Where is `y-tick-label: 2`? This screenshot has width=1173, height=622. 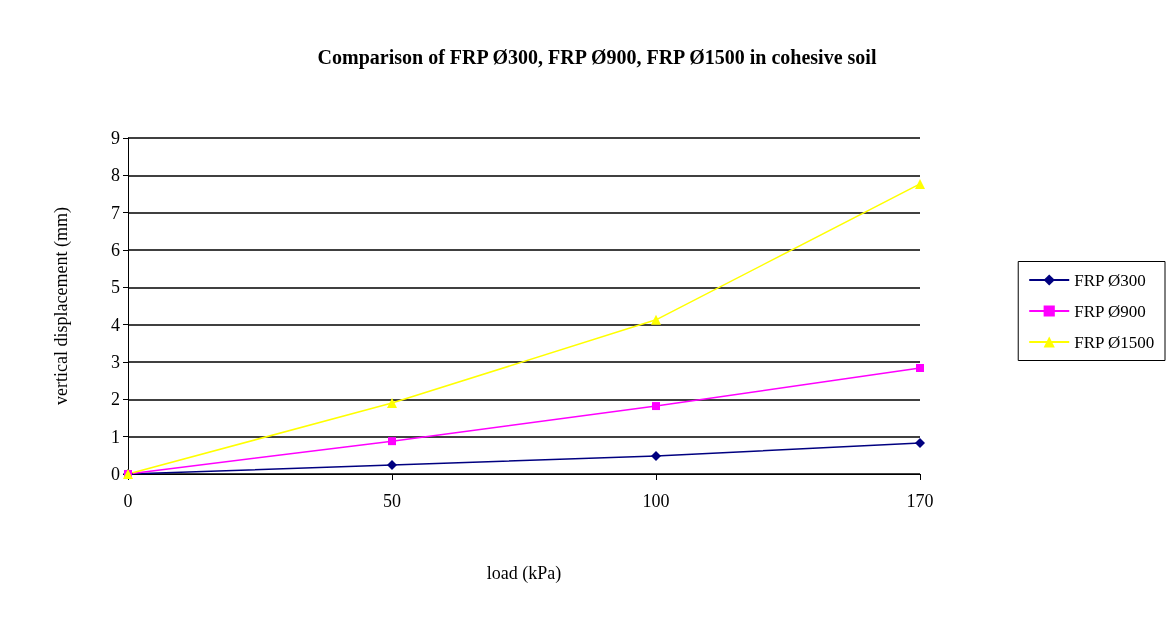
y-tick-label: 2 is located at coordinates (115, 399).